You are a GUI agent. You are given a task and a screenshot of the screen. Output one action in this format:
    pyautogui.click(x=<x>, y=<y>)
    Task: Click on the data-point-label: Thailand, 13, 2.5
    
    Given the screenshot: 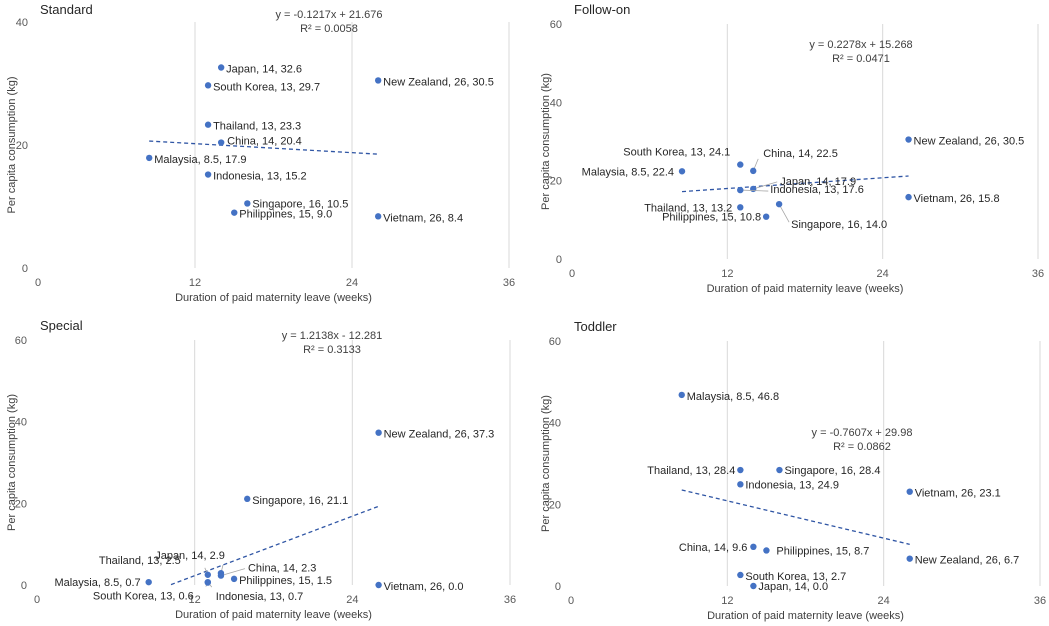 What is the action you would take?
    pyautogui.click(x=140, y=561)
    